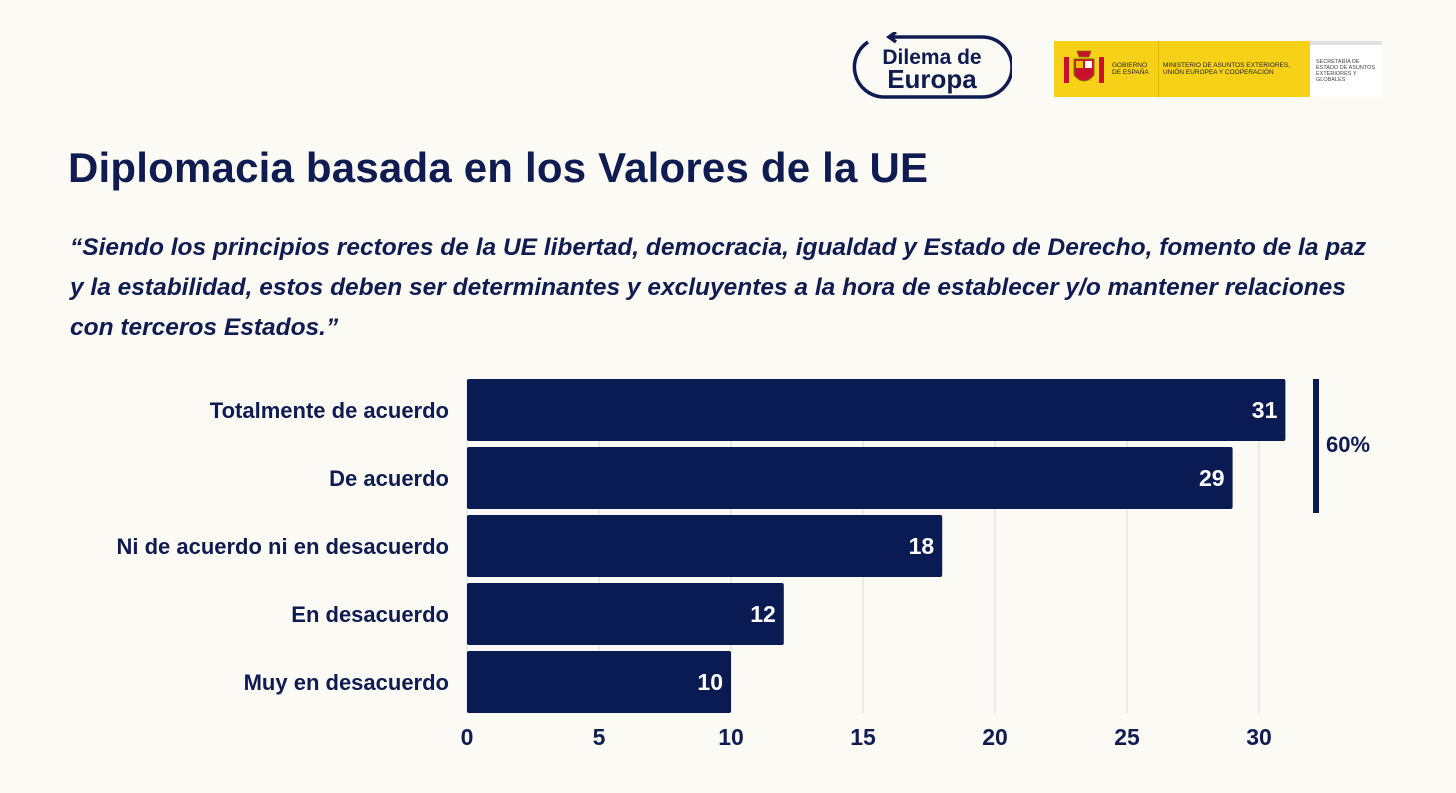  What do you see at coordinates (922, 546) in the screenshot?
I see `bar-value-label: 18` at bounding box center [922, 546].